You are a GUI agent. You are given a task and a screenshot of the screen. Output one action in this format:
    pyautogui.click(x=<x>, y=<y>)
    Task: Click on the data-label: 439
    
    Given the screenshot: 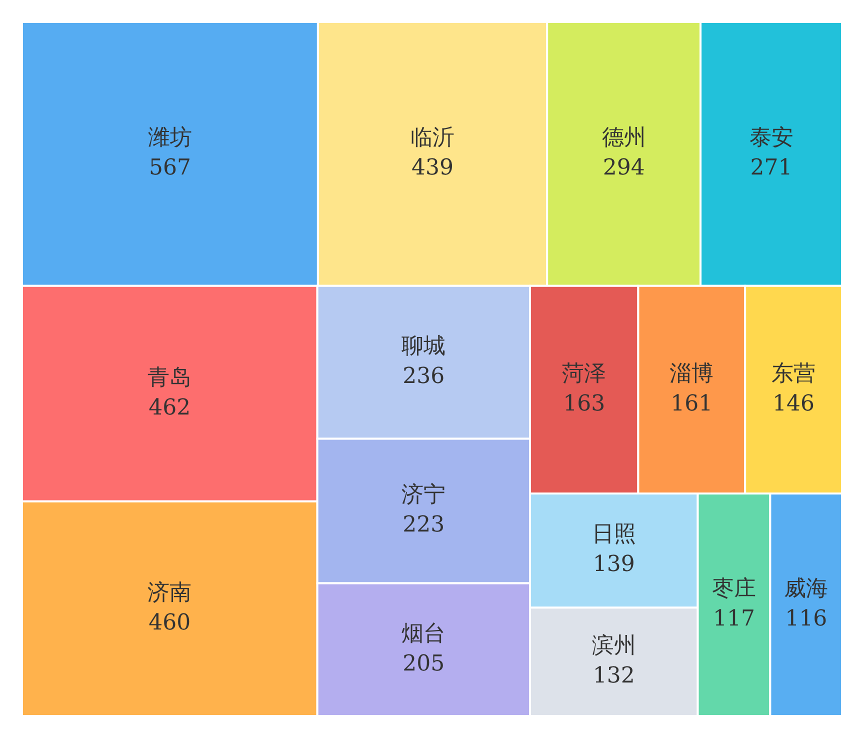 What is the action you would take?
    pyautogui.click(x=433, y=168)
    